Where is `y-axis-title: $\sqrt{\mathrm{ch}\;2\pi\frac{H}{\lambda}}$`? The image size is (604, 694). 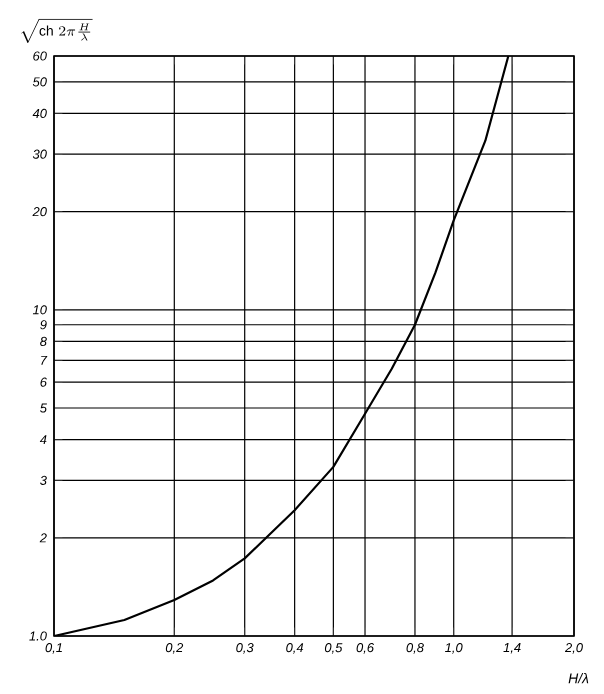
y-axis-title: $\sqrt{\mathrm{ch}\;2\pi\frac{H}{\lambda}}$ is located at coordinates (57, 31).